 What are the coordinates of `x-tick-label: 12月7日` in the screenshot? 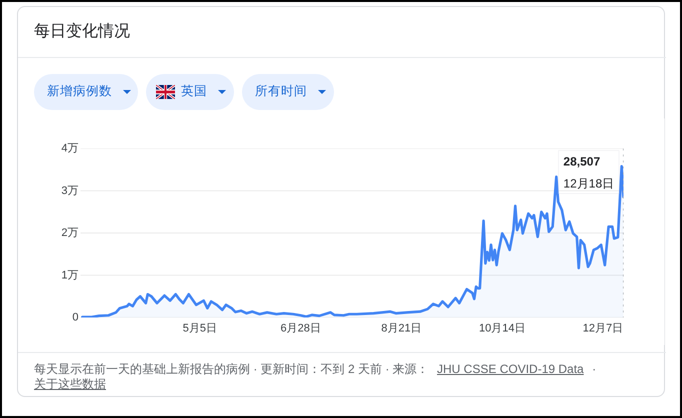 It's located at (603, 328).